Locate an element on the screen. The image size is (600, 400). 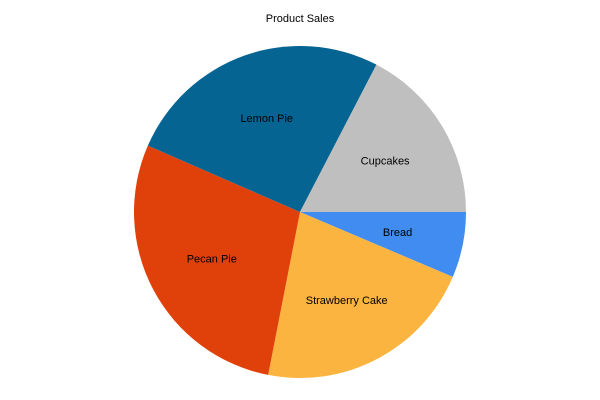
slice-label: Strawberry Cake is located at coordinates (347, 301).